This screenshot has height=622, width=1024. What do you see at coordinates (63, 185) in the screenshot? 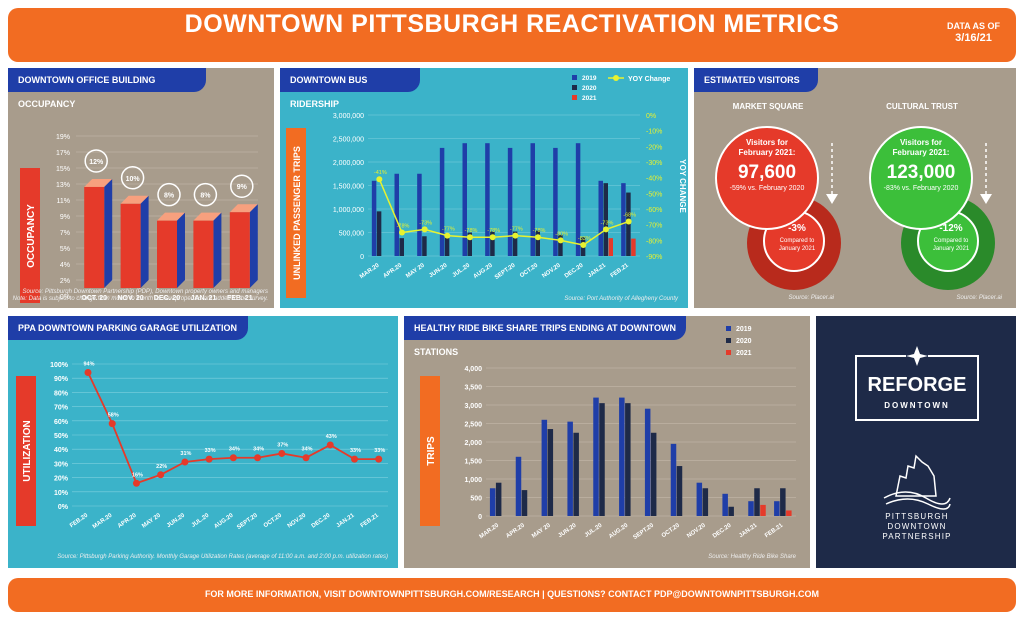
I see `y-tick-label: 13%` at bounding box center [63, 185].